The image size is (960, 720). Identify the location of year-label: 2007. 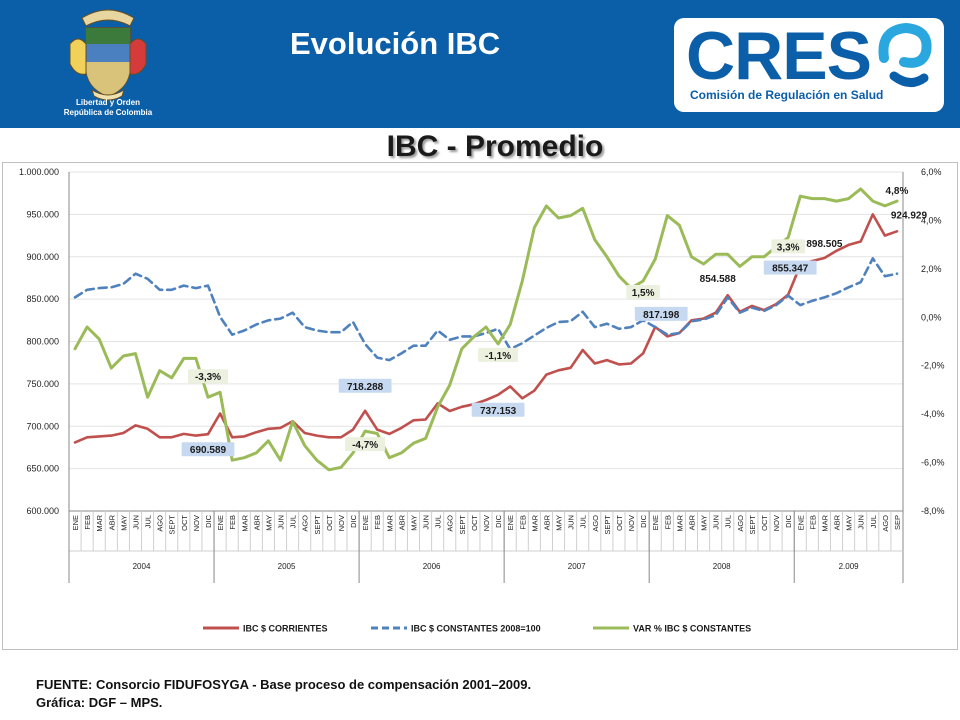
(577, 566).